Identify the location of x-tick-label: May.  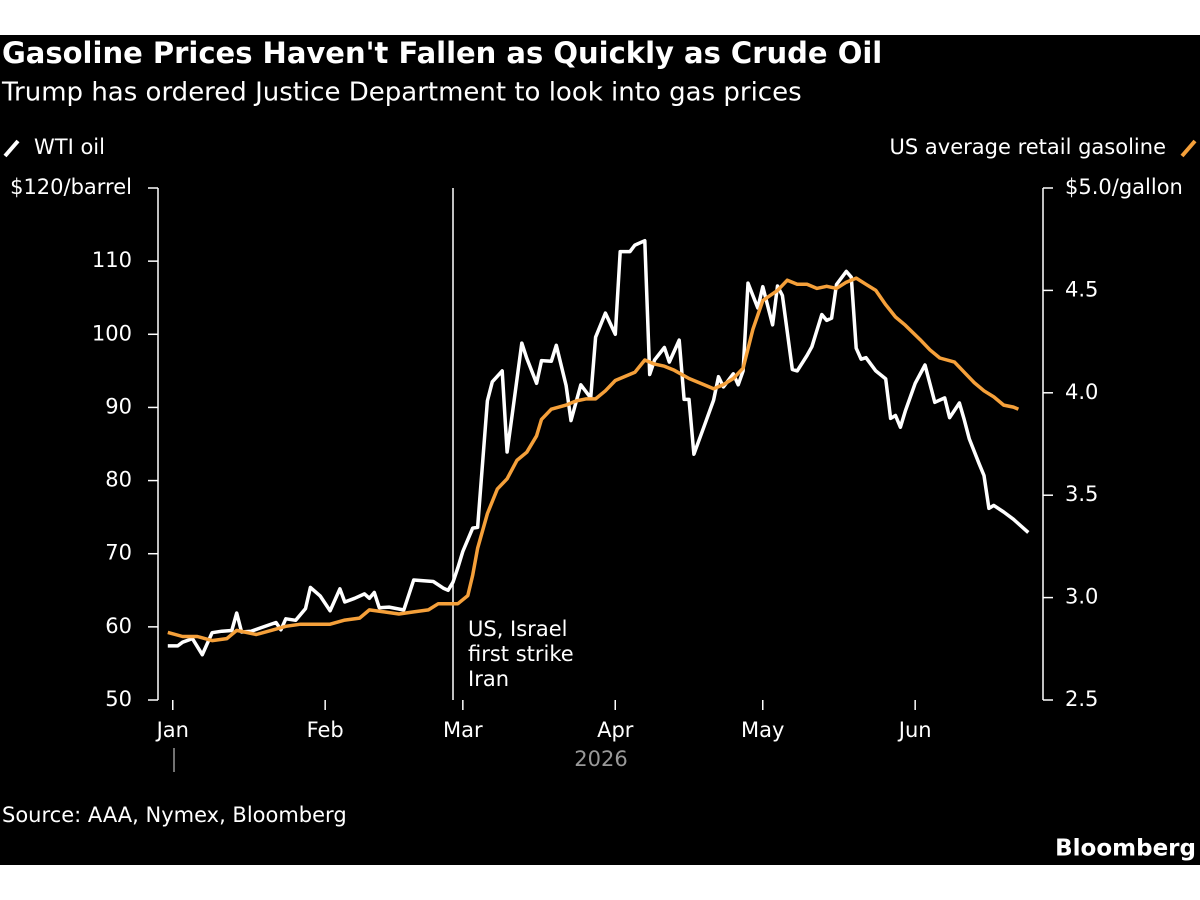
(762, 730).